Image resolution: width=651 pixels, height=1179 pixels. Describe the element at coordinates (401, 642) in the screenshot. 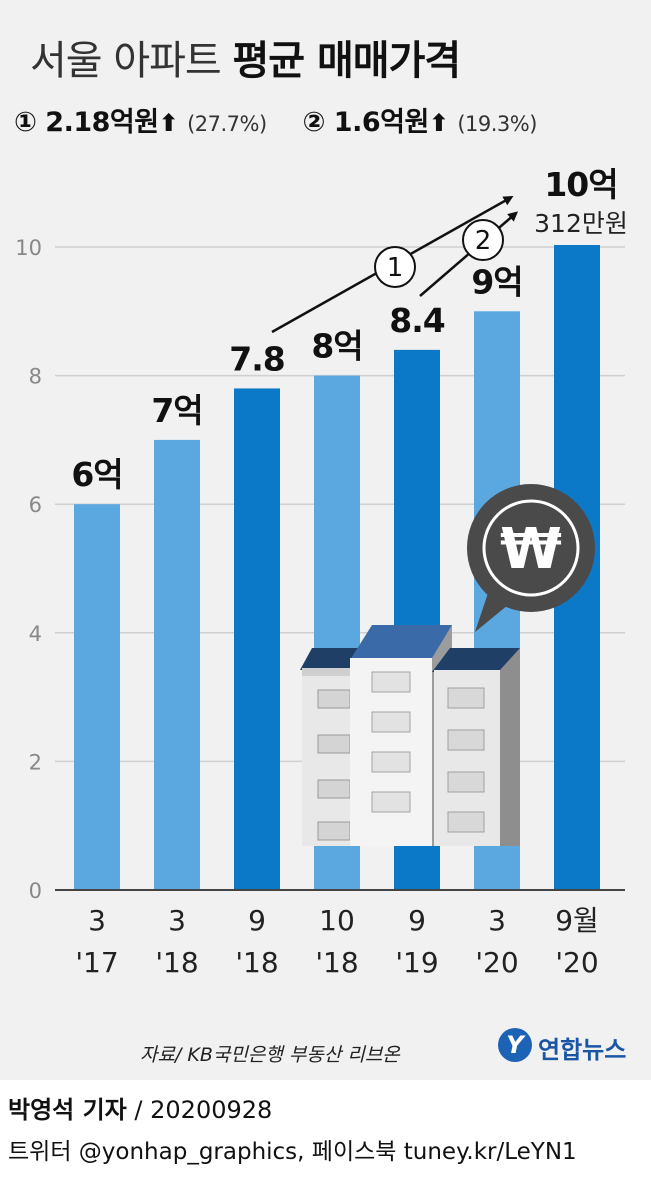

I see `building-middle-roof` at that location.